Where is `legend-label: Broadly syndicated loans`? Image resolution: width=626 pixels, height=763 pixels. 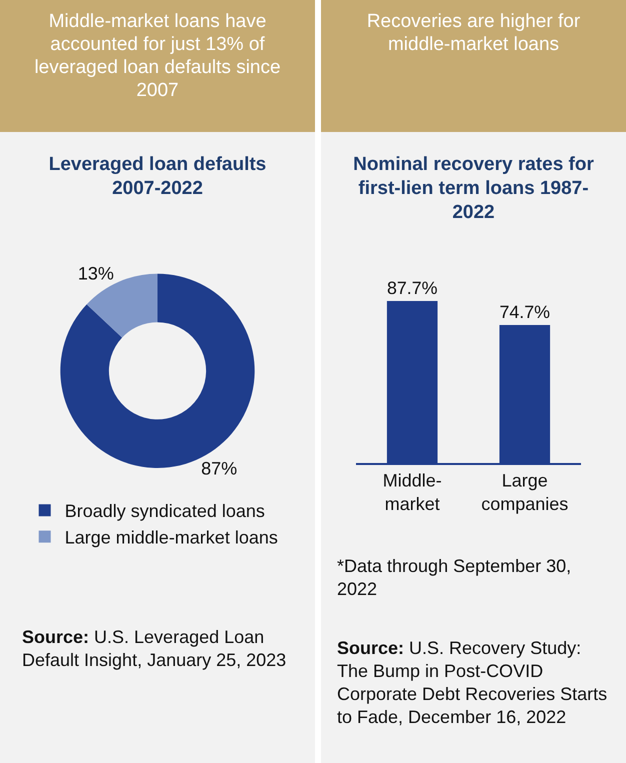 legend-label: Broadly syndicated loans is located at coordinates (164, 511).